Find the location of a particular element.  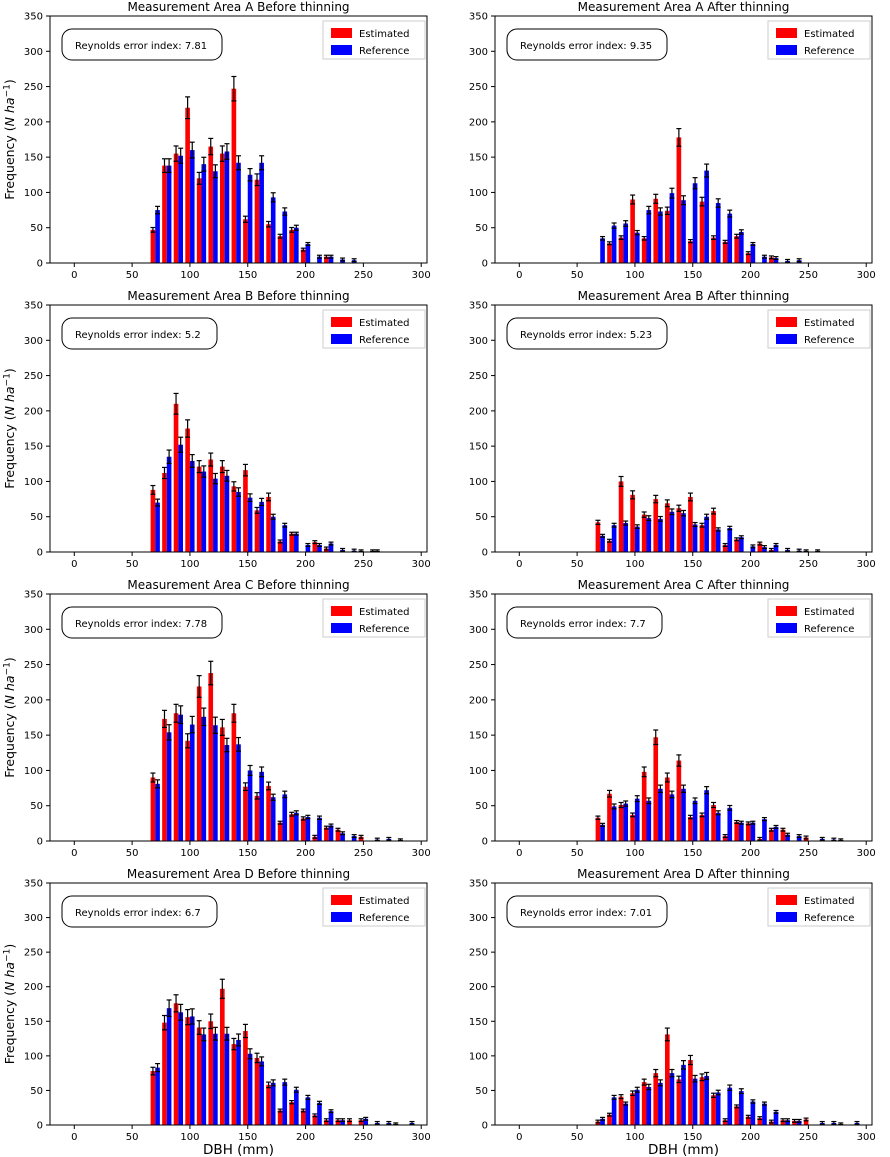

legend-swatch-reference is located at coordinates (786, 339).